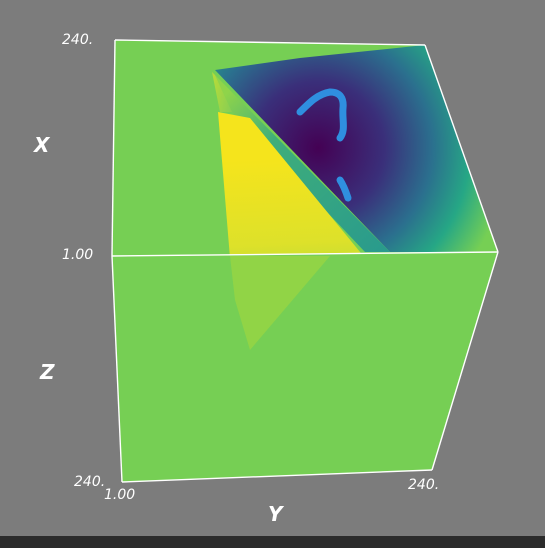 Image resolution: width=545 pixels, height=548 pixels. Describe the element at coordinates (47, 372) in the screenshot. I see `z-axis-title: Z` at that location.